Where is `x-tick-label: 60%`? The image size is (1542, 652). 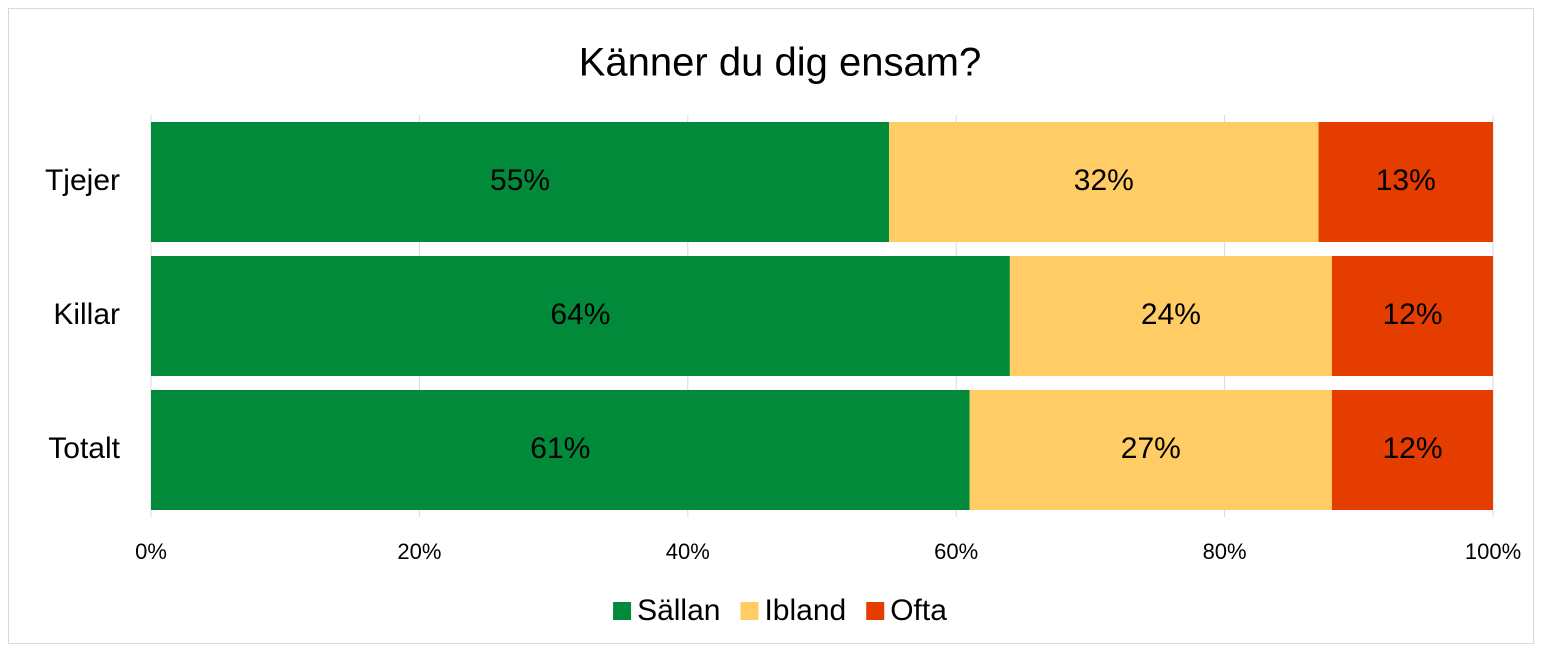 x-tick-label: 60% is located at coordinates (956, 551).